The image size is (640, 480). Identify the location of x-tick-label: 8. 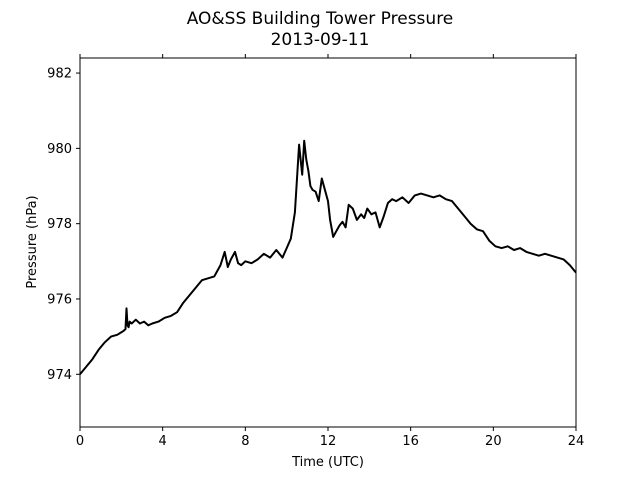
(245, 441).